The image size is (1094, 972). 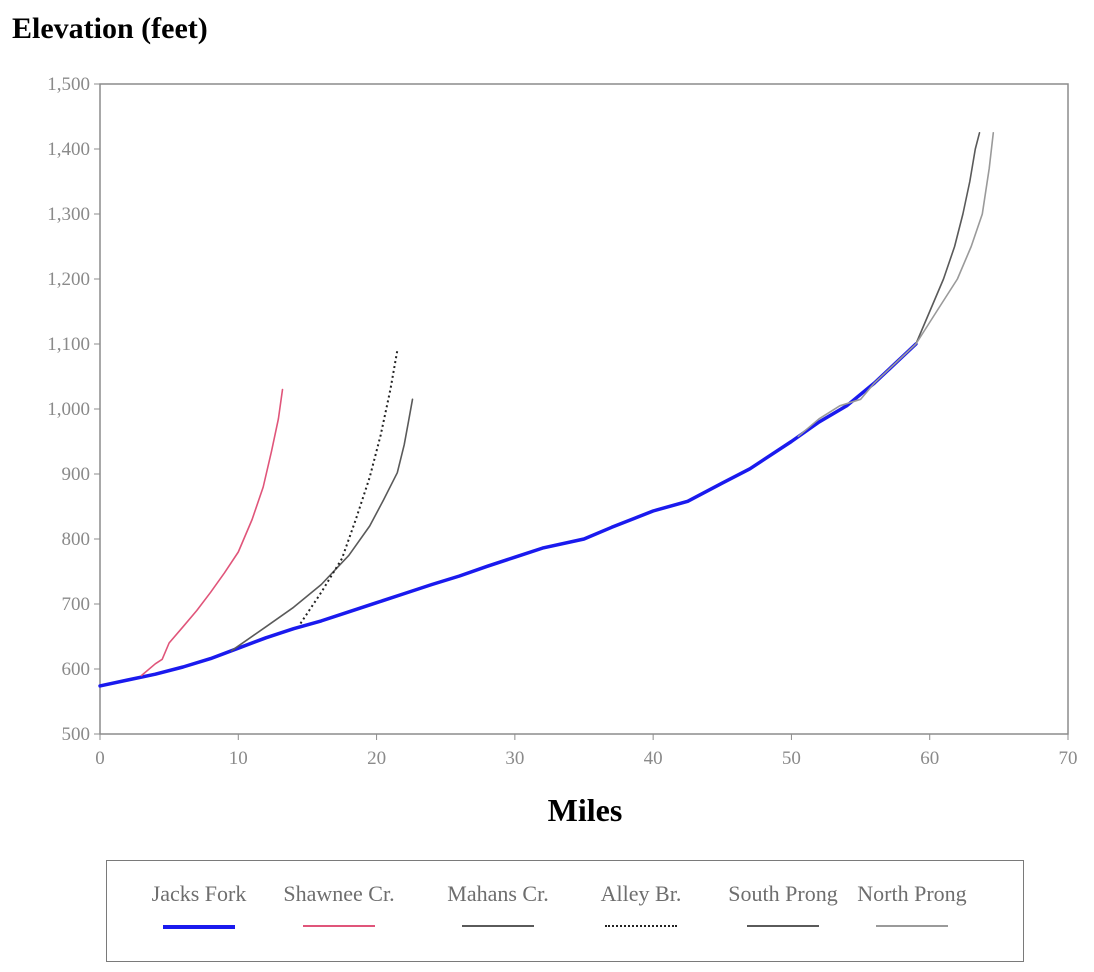 What do you see at coordinates (238, 758) in the screenshot?
I see `x-tick-label: 10` at bounding box center [238, 758].